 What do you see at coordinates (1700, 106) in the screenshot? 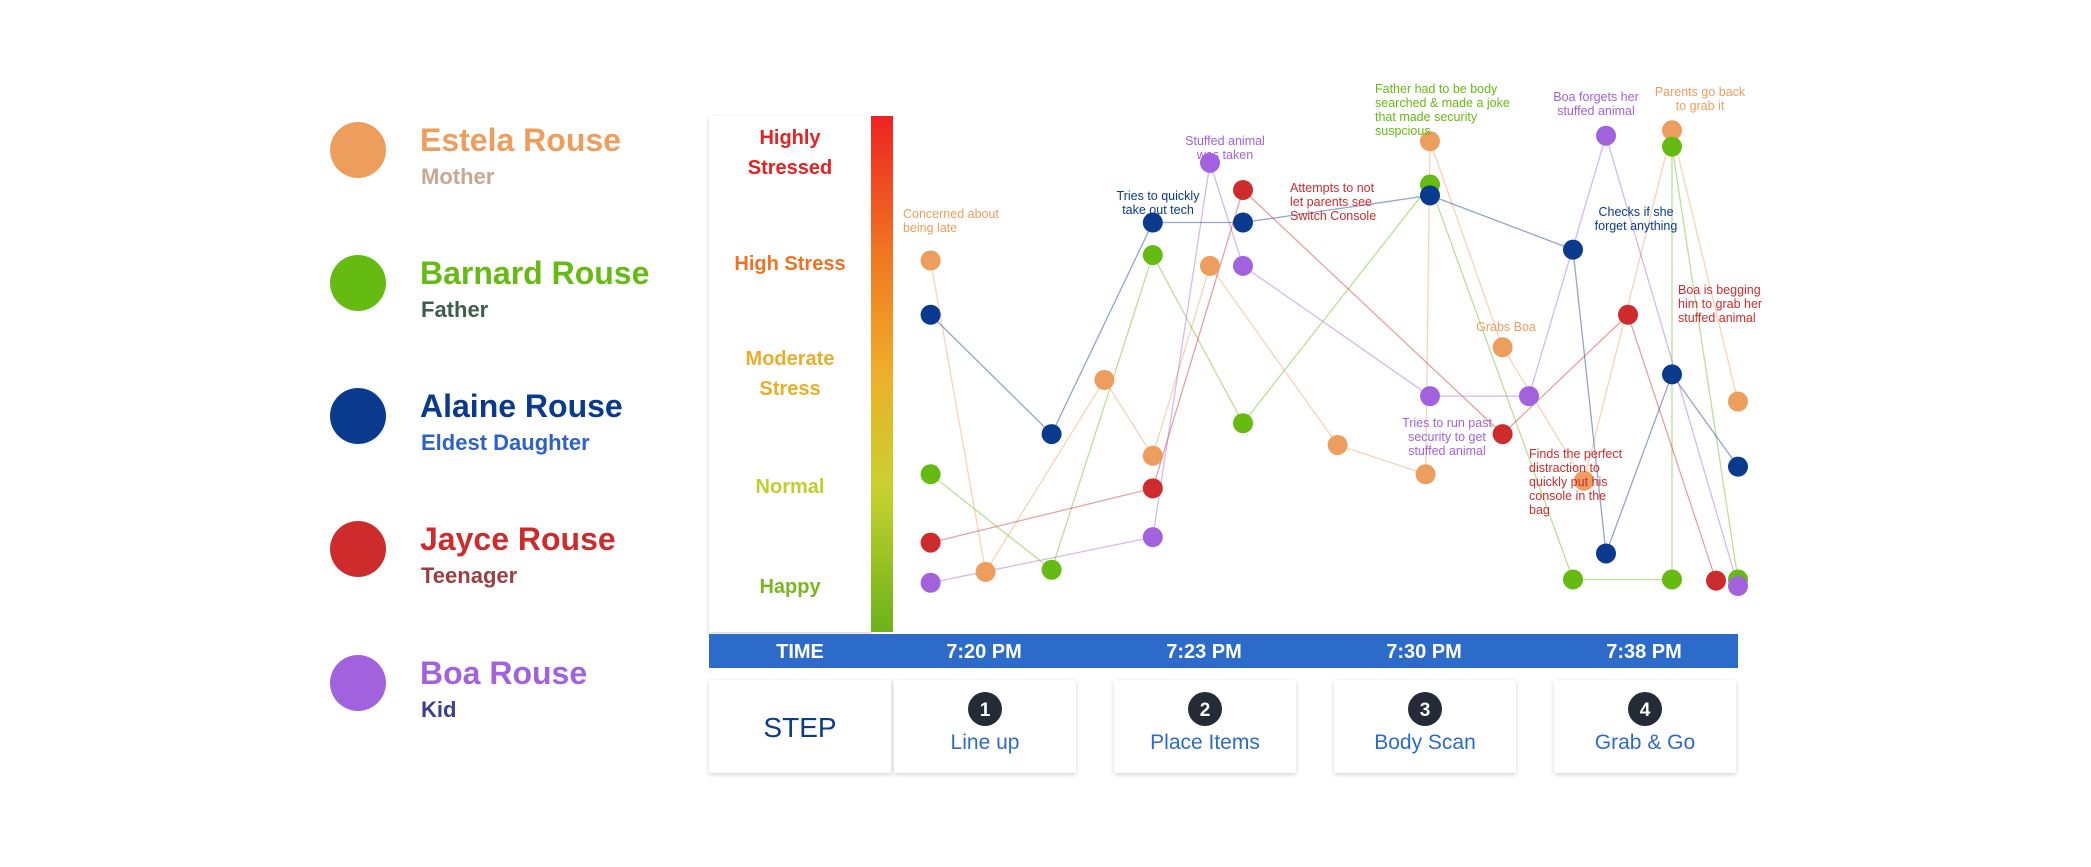
I see `annotation-a7: to grab it` at bounding box center [1700, 106].